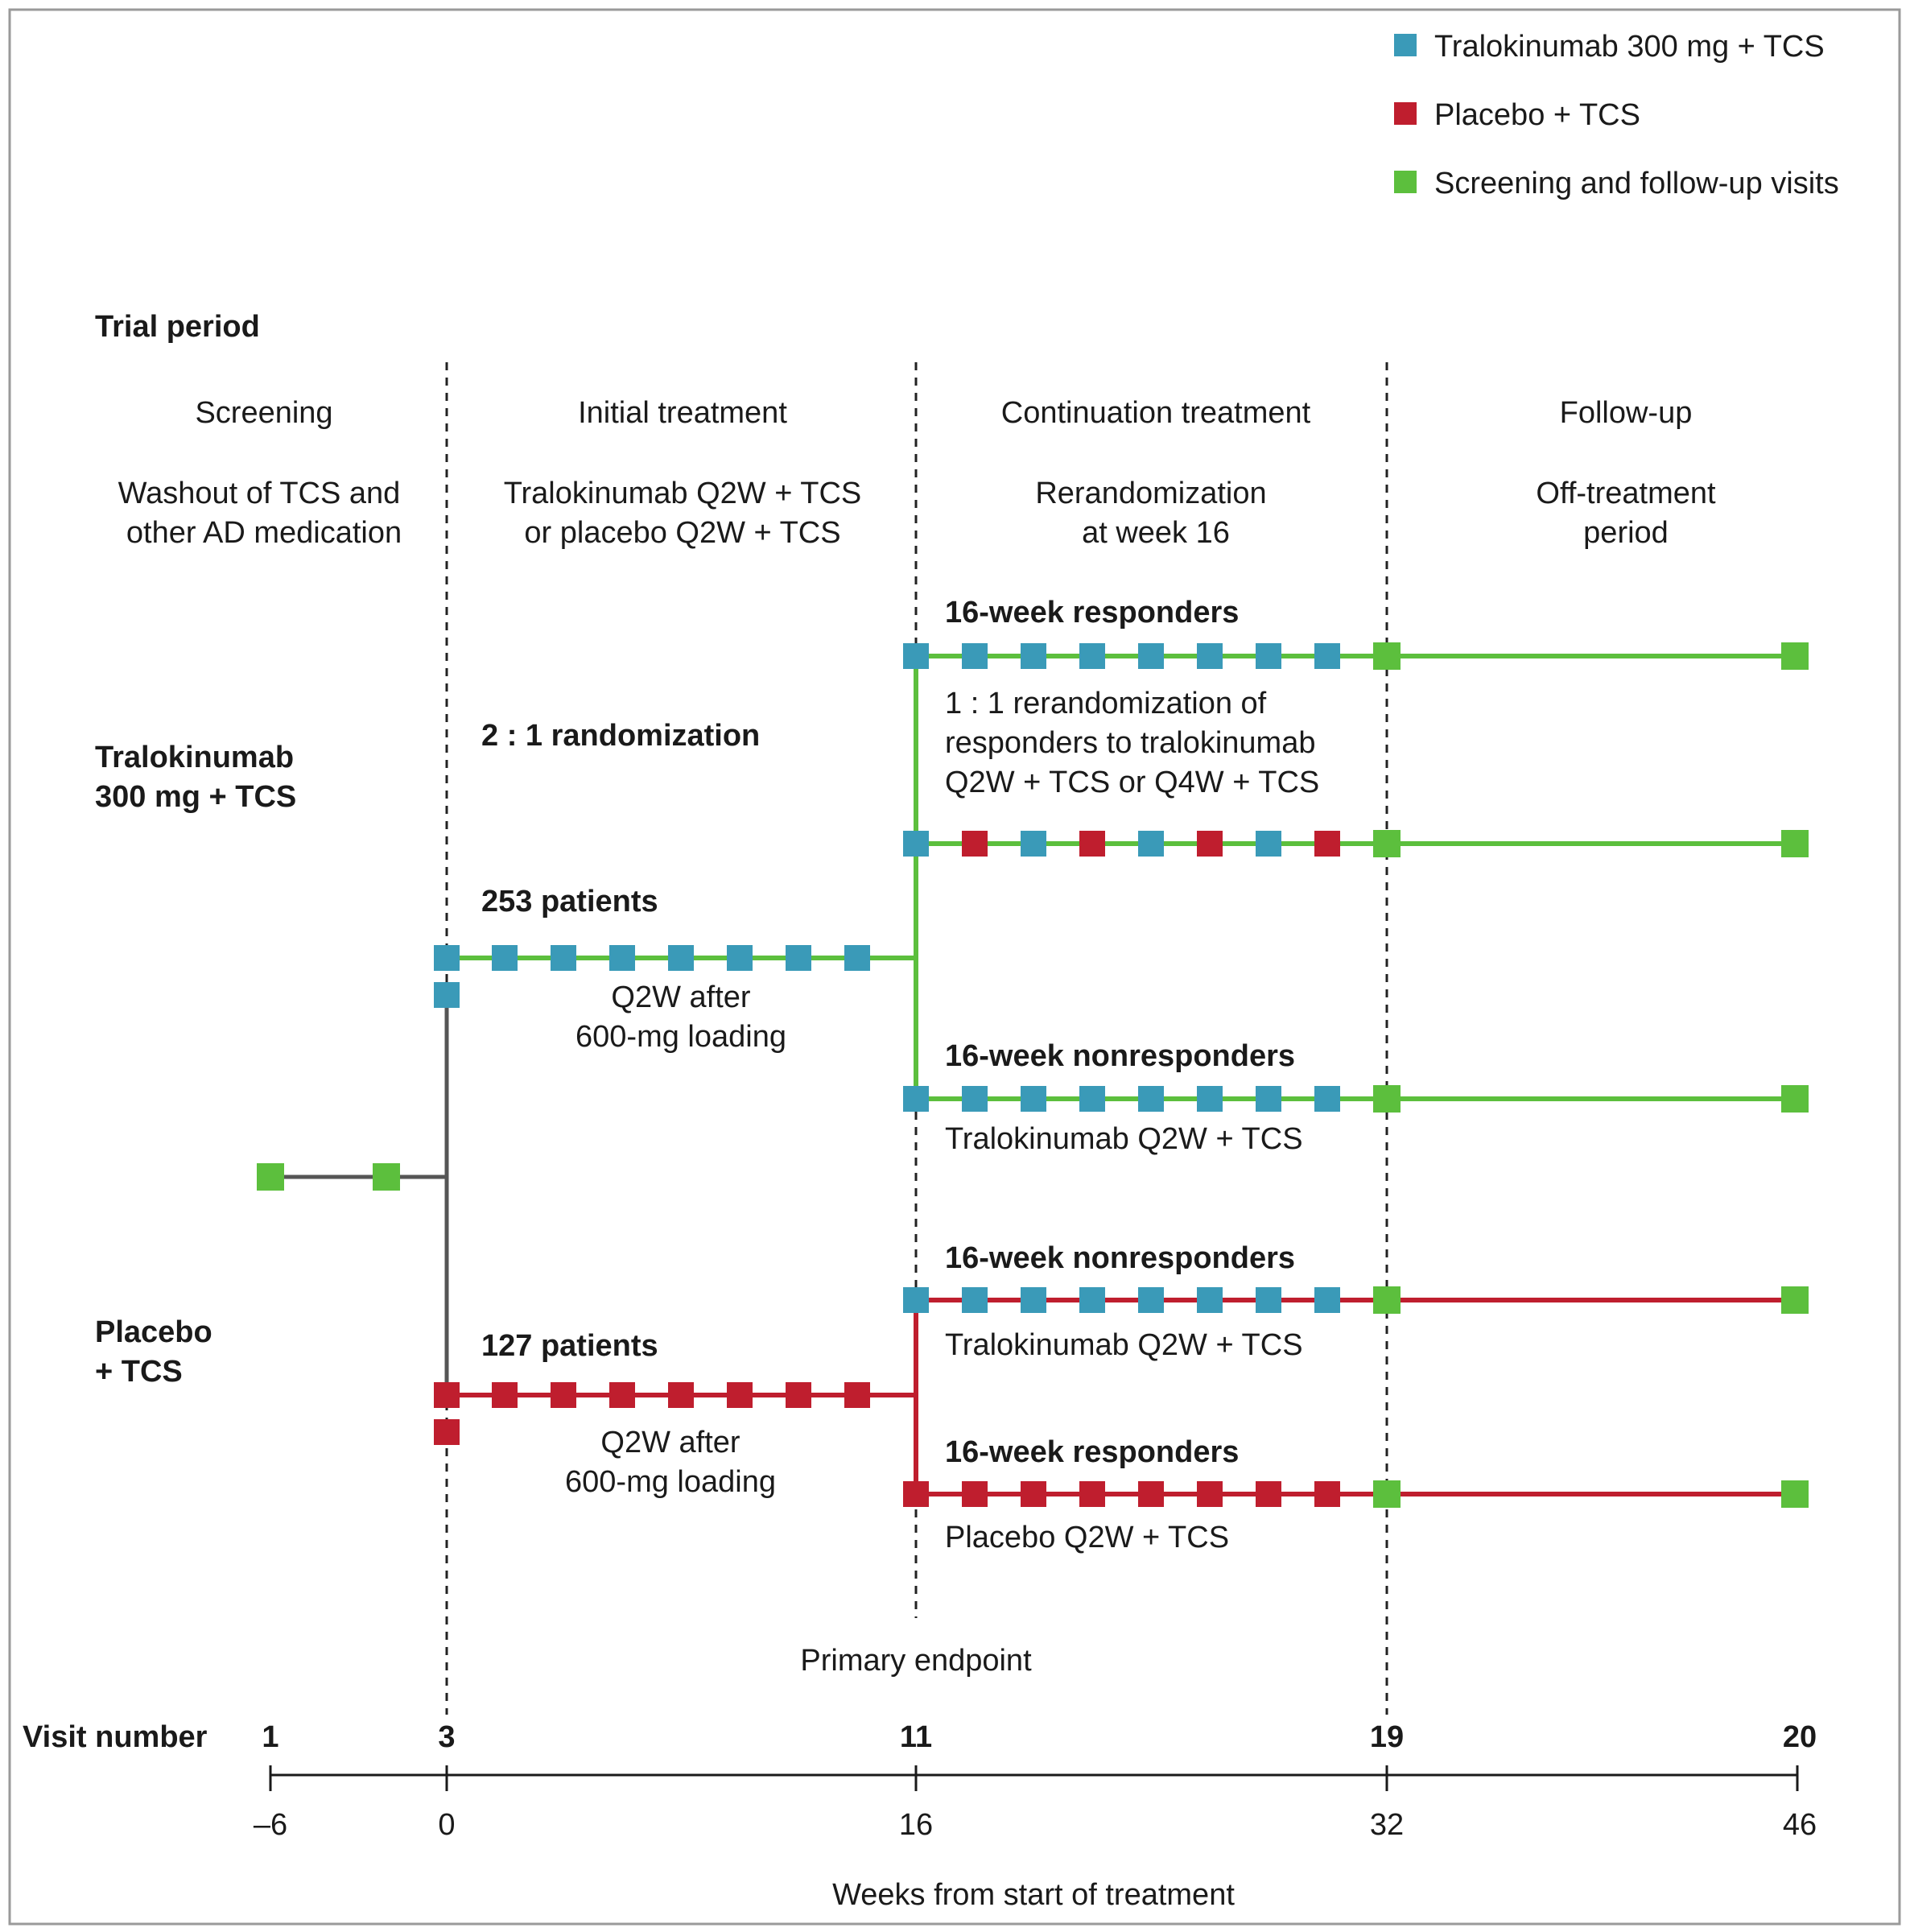  Describe the element at coordinates (194, 757) in the screenshot. I see `arm-label-tralokinumab-1: Tralokinumab` at that location.